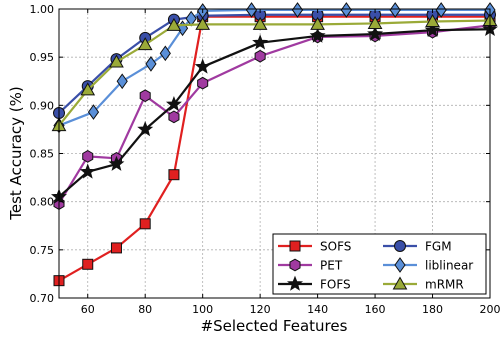 The width and height of the screenshot is (500, 339). I want to click on legend-marker-fofs, so click(295, 283).